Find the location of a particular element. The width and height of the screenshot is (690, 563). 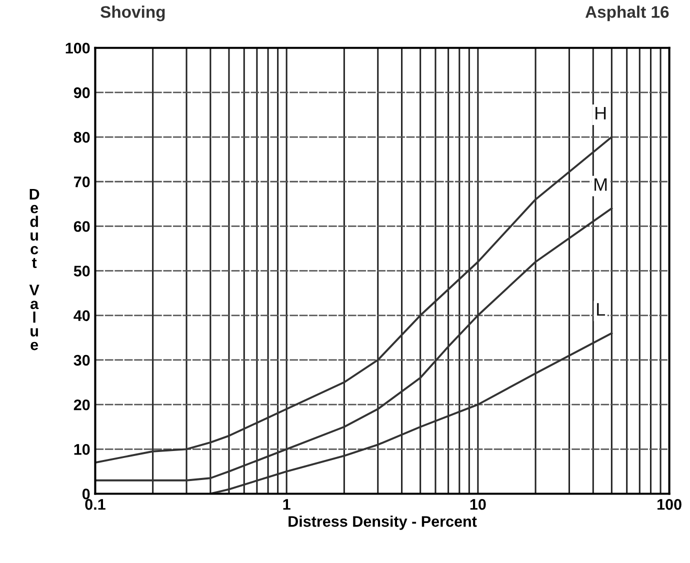

x-tick-label: 1 is located at coordinates (286, 504).